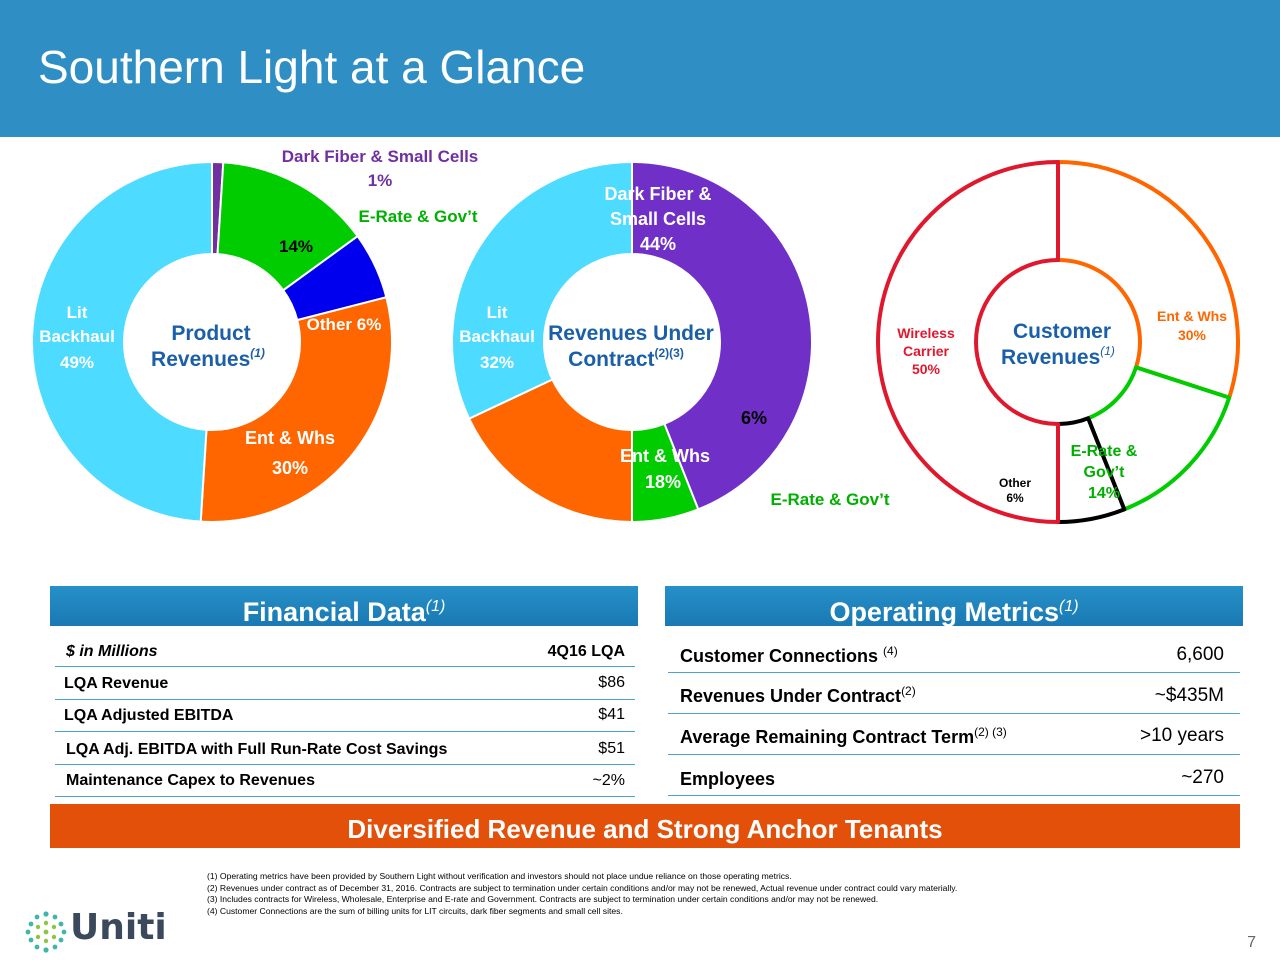  What do you see at coordinates (116, 683) in the screenshot?
I see `fin-row-label: LQA Revenue` at bounding box center [116, 683].